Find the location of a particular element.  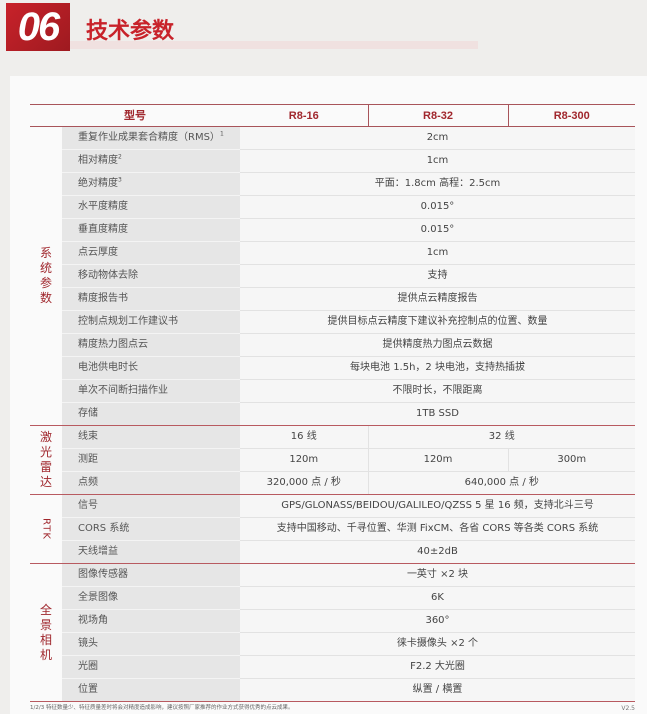

spec-label-text: 视场角 is located at coordinates (93, 620).